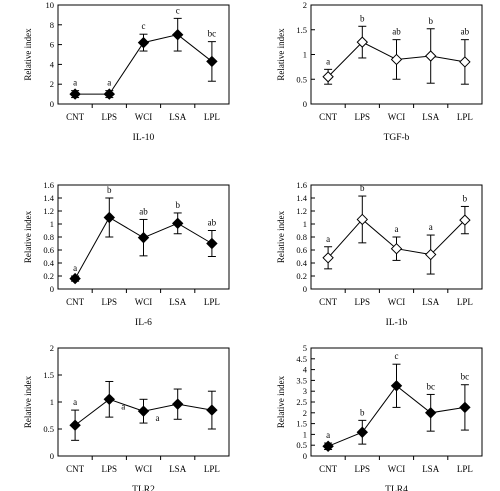  Describe the element at coordinates (301, 445) in the screenshot. I see `y-tick-label: 0.5` at that location.